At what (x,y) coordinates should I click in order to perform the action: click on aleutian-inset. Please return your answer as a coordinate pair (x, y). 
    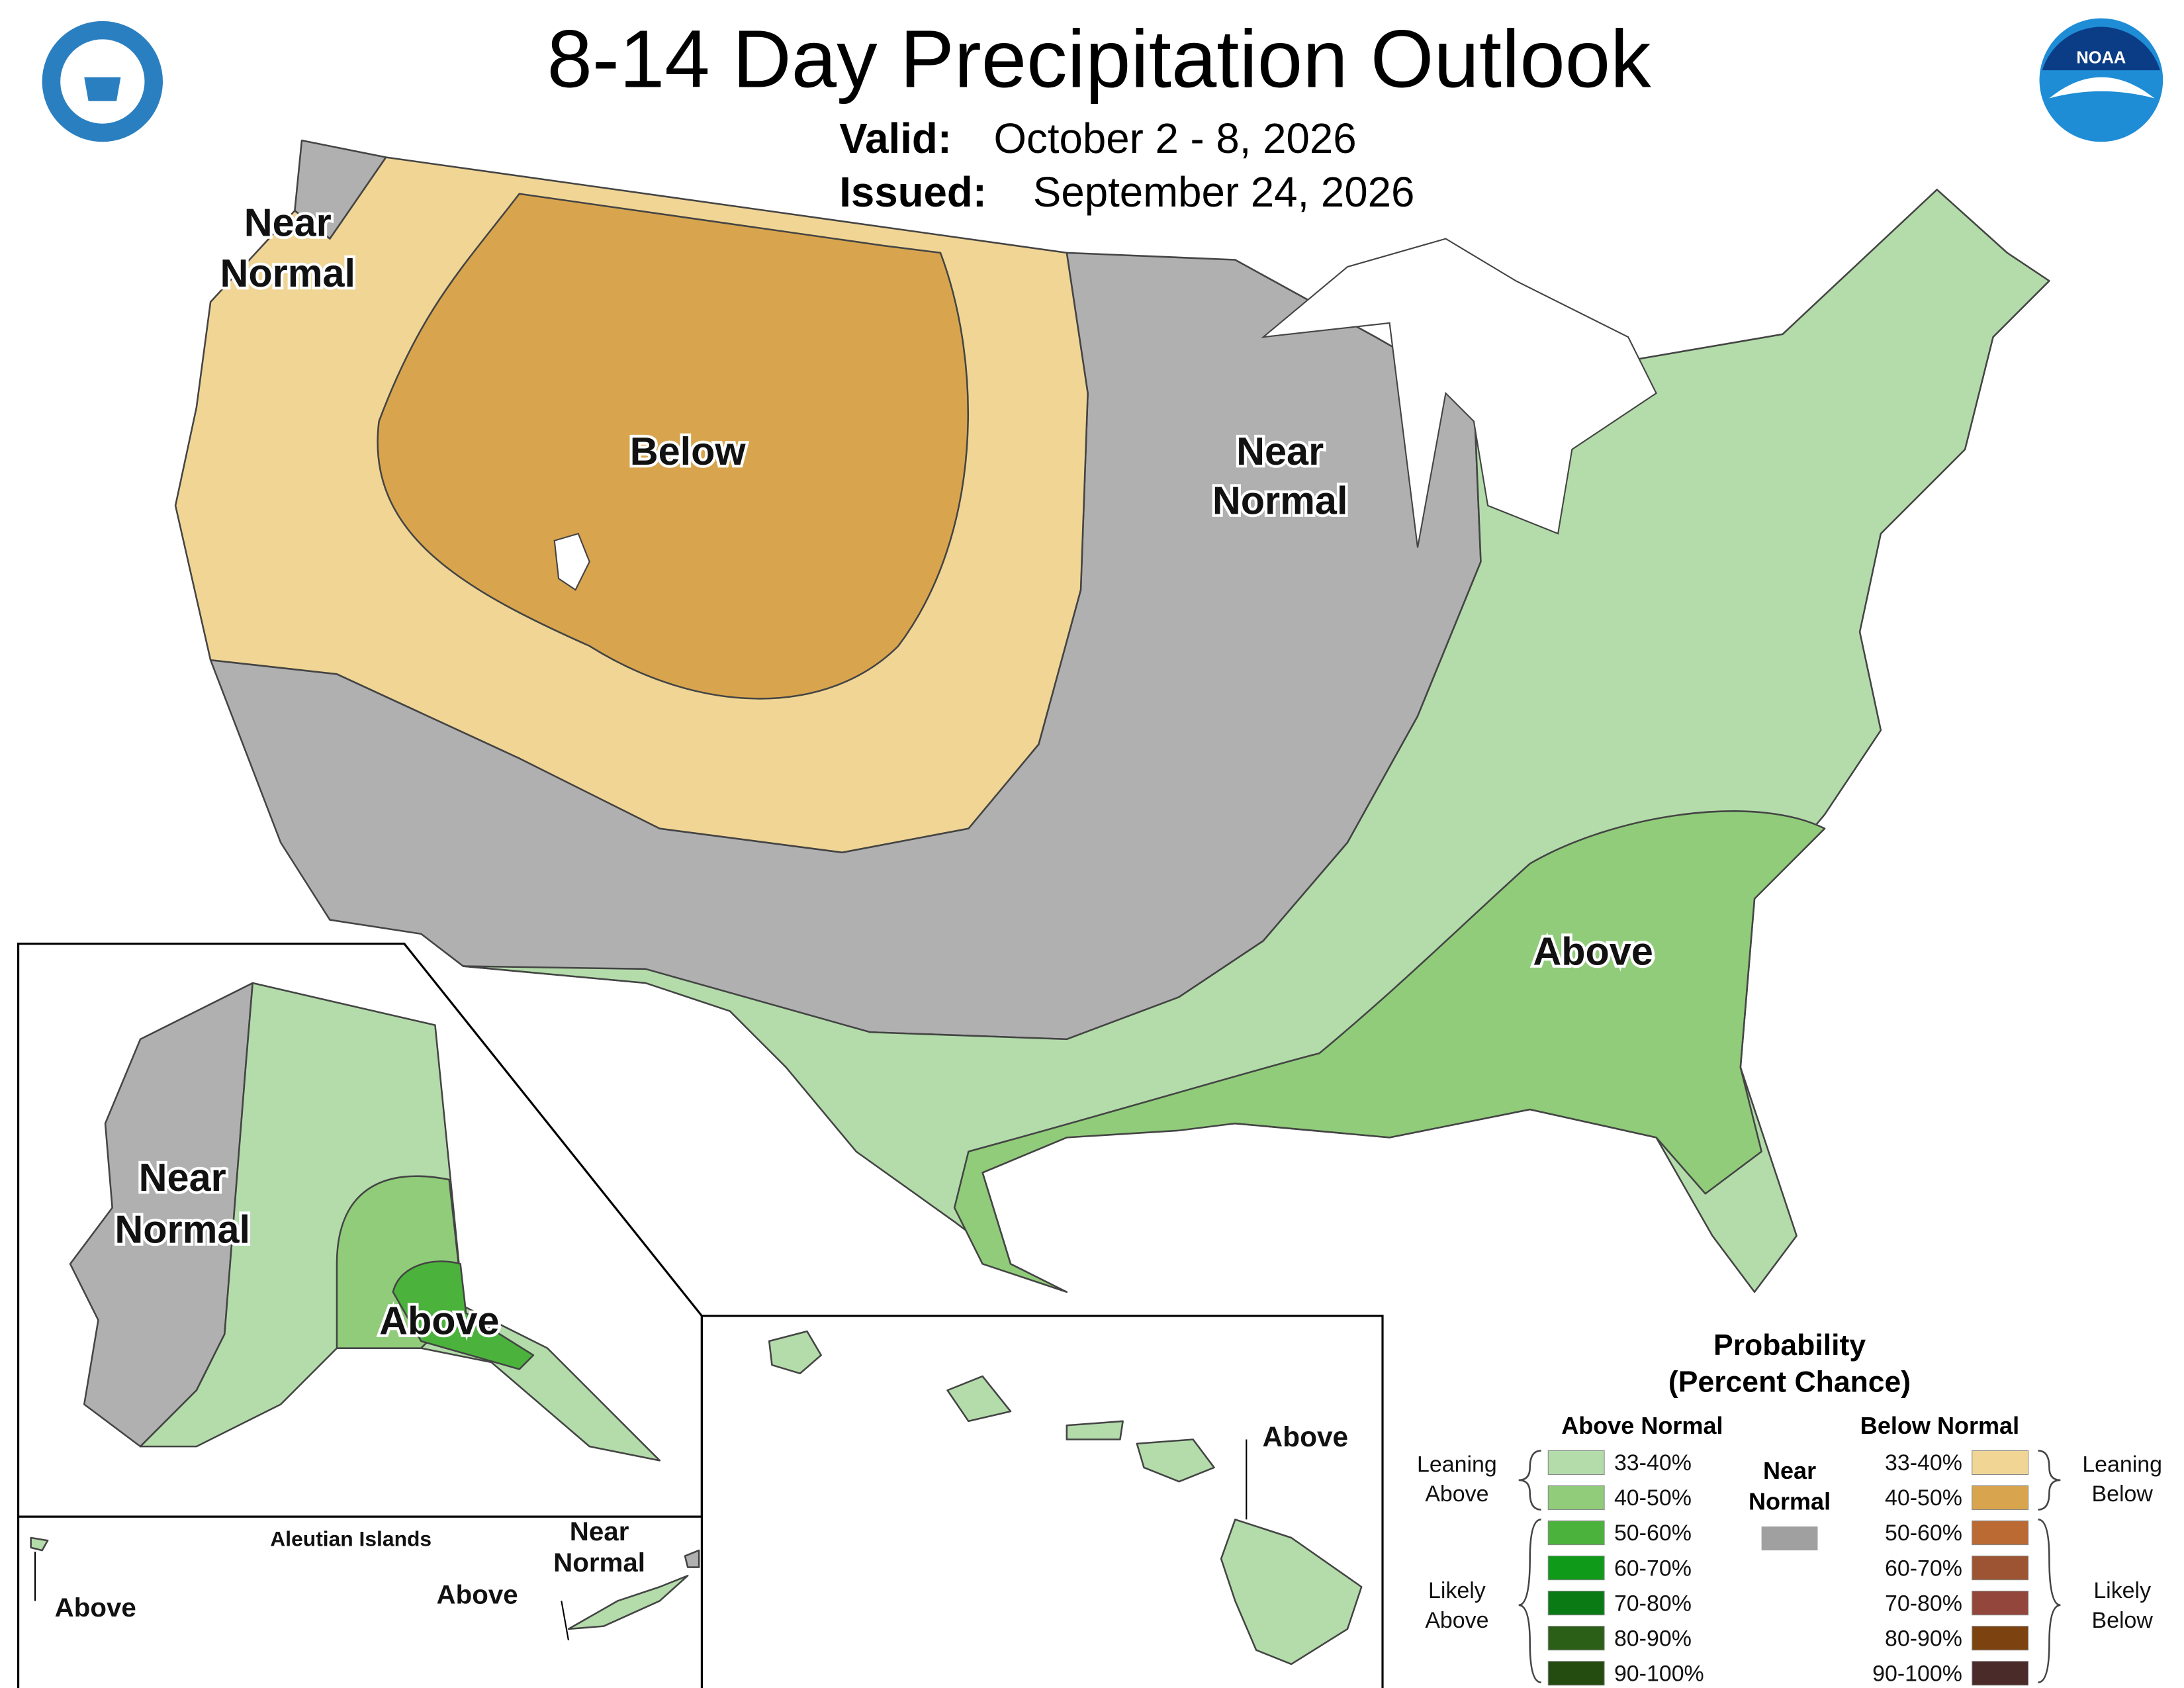
    Looking at the image, I should click on (360, 1601).